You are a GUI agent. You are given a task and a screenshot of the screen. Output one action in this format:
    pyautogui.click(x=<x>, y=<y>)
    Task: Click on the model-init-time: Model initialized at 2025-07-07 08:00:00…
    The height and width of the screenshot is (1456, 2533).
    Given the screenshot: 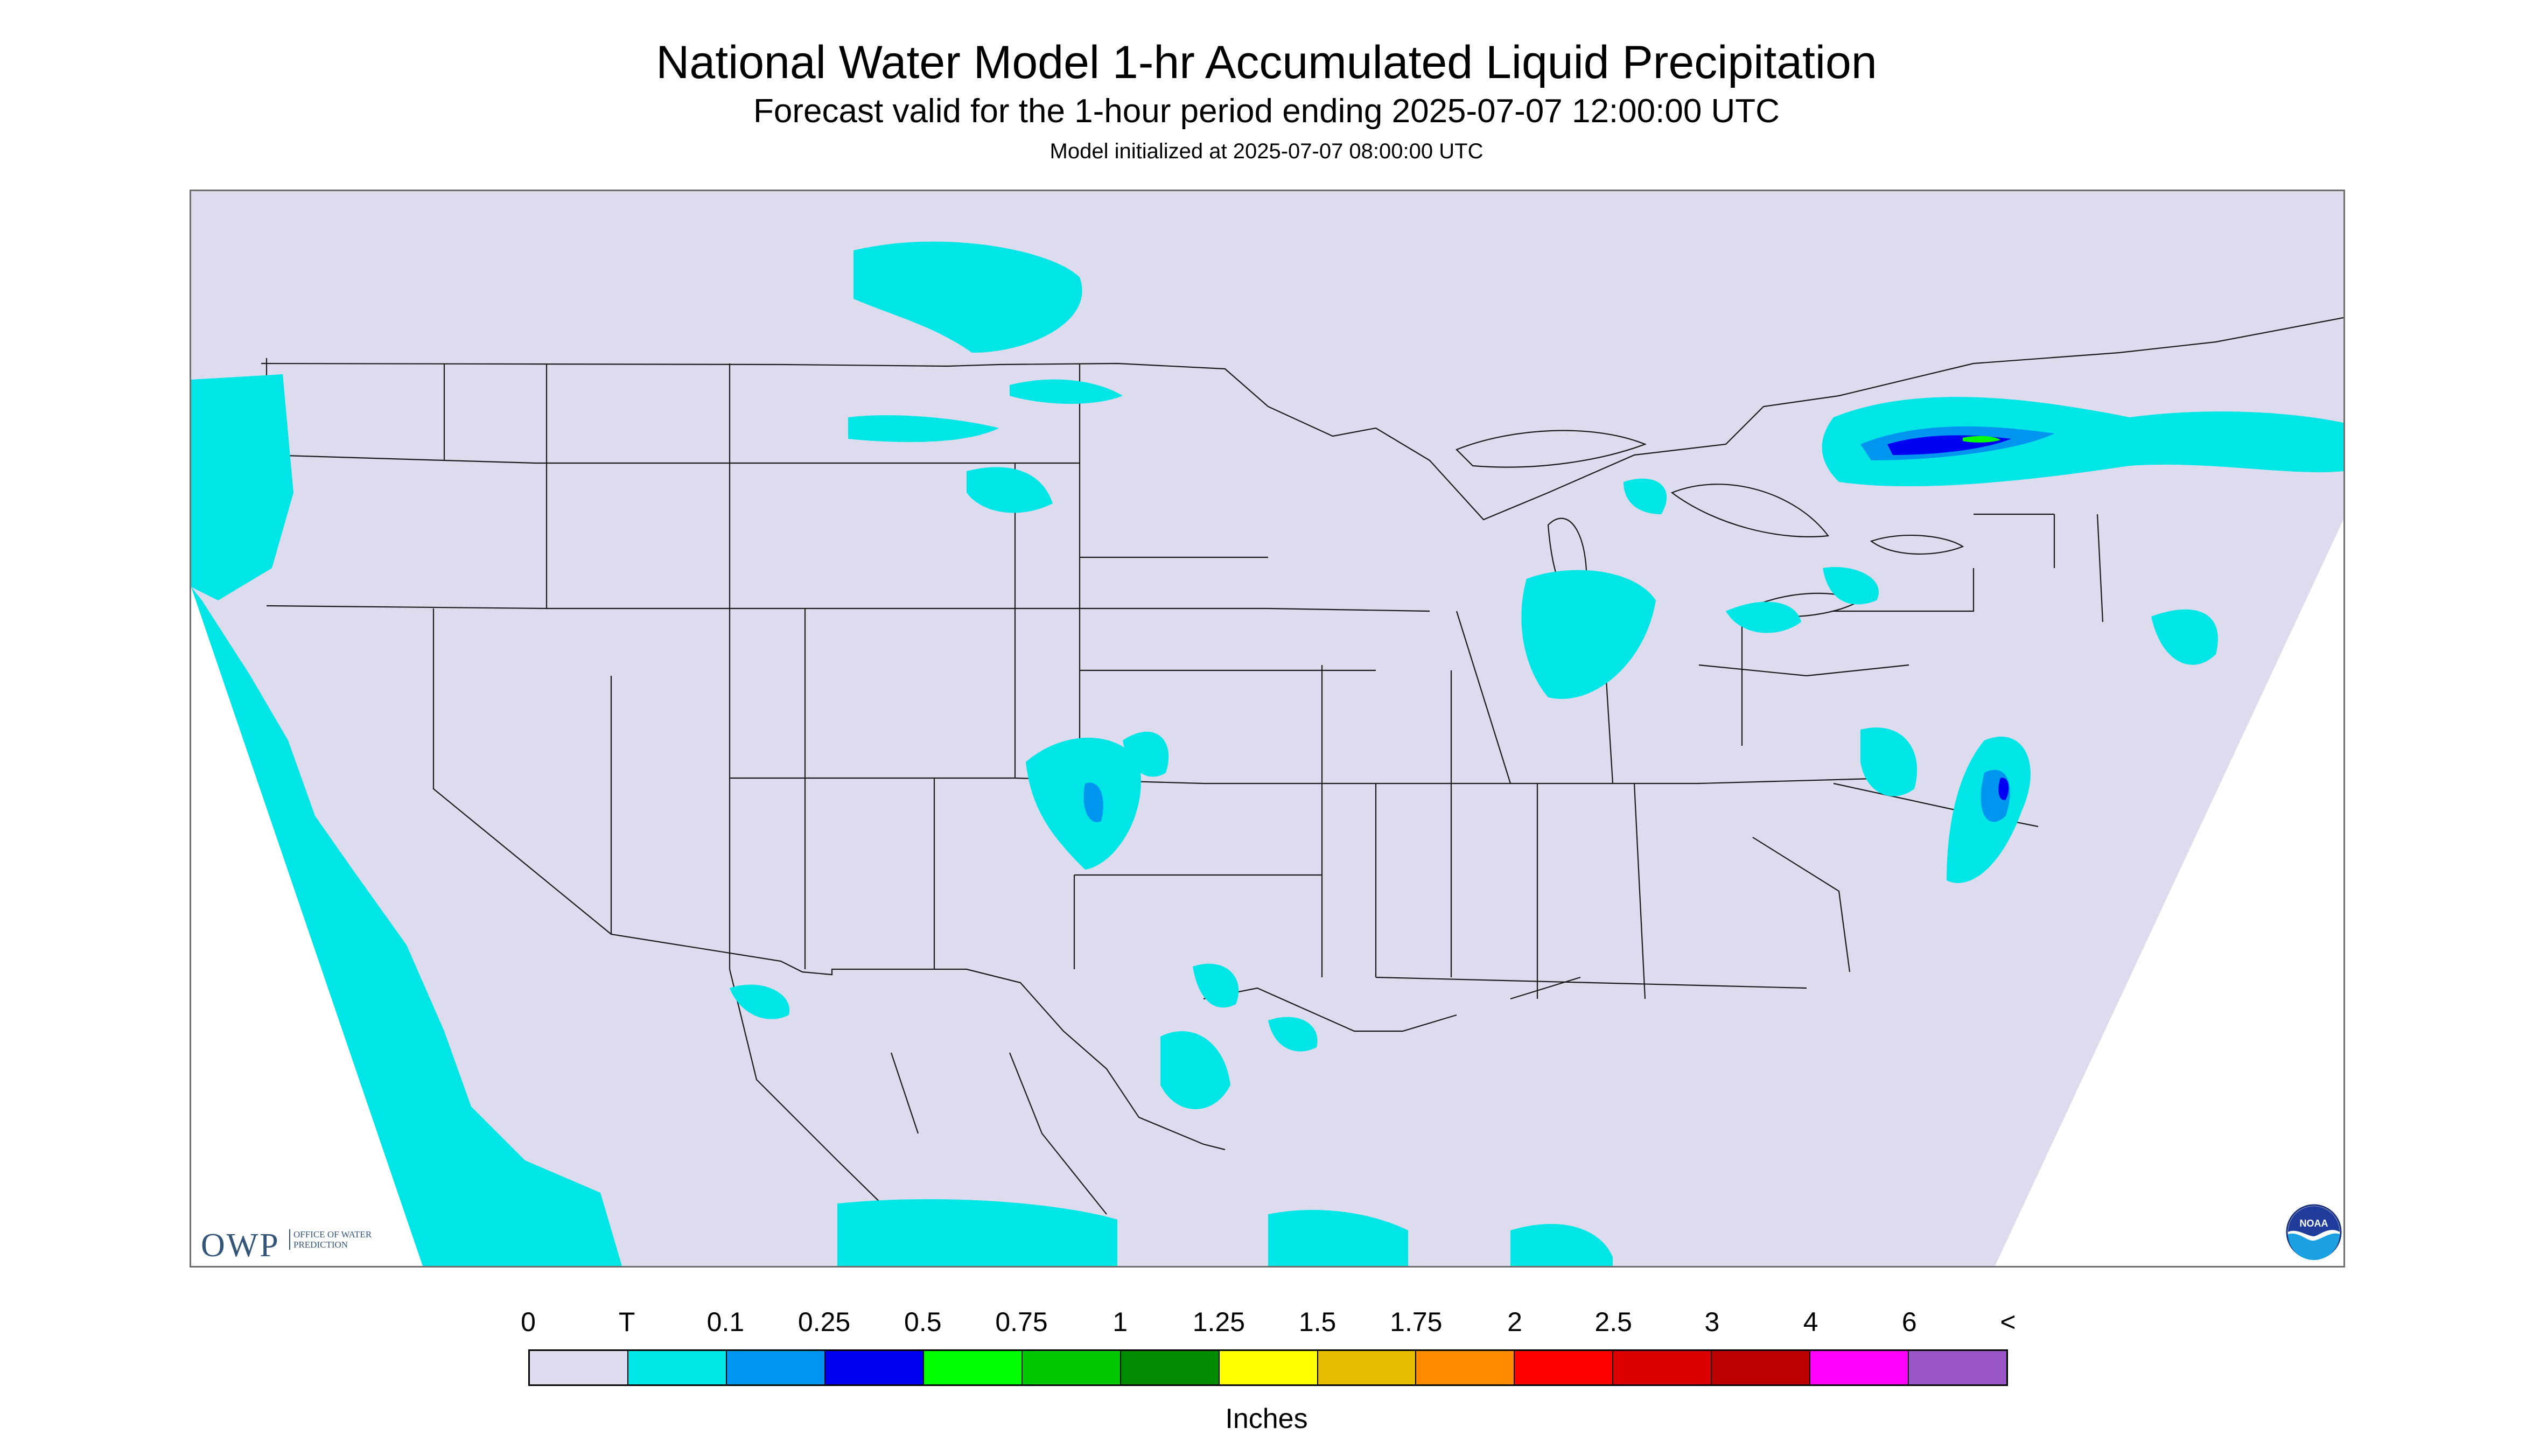 What is the action you would take?
    pyautogui.click(x=1266, y=151)
    